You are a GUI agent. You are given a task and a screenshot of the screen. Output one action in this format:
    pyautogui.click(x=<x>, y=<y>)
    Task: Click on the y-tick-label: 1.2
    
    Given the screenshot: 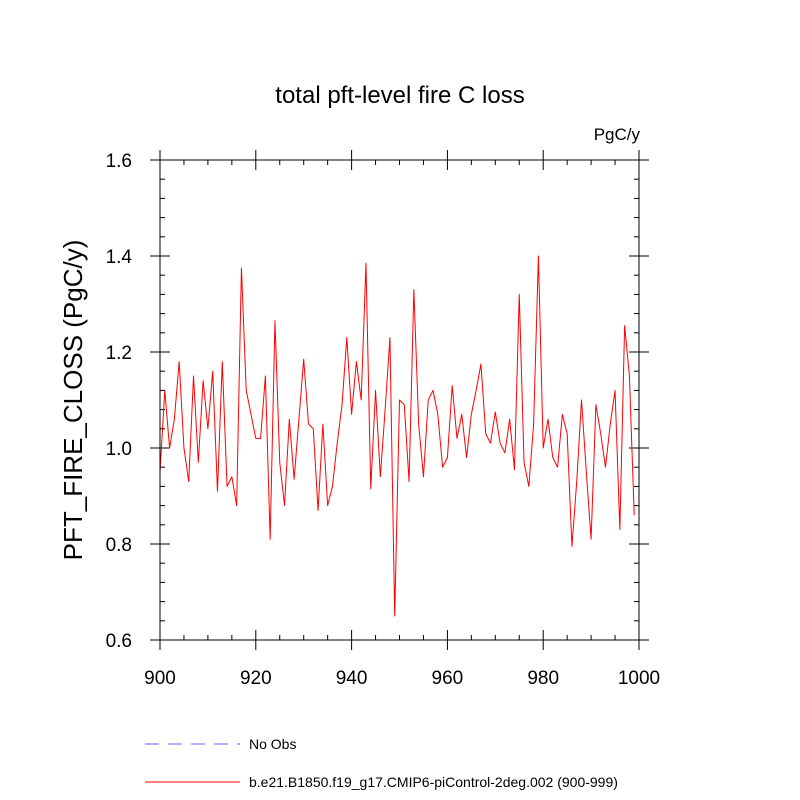 What is the action you would take?
    pyautogui.click(x=119, y=353)
    